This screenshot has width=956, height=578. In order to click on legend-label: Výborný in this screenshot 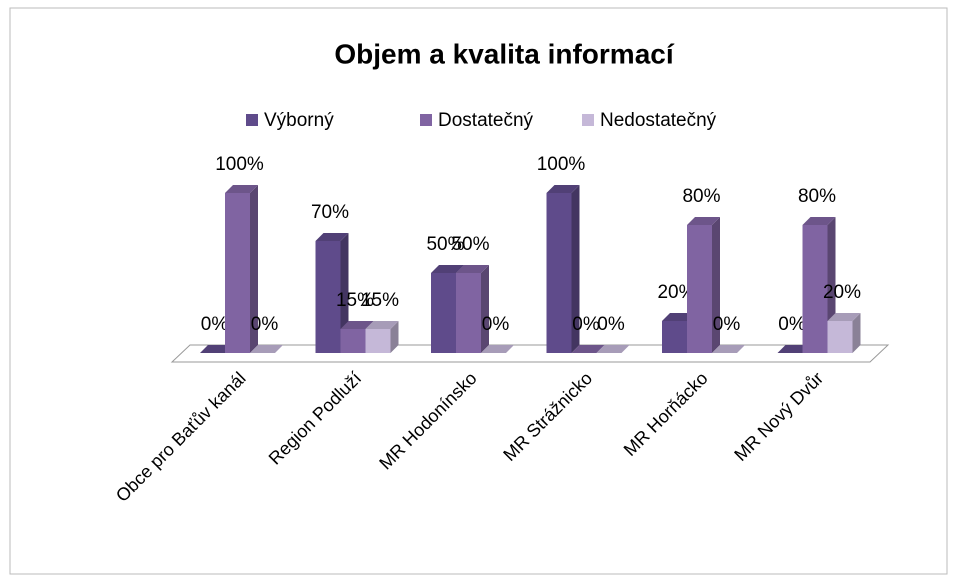, I will do `click(299, 120)`.